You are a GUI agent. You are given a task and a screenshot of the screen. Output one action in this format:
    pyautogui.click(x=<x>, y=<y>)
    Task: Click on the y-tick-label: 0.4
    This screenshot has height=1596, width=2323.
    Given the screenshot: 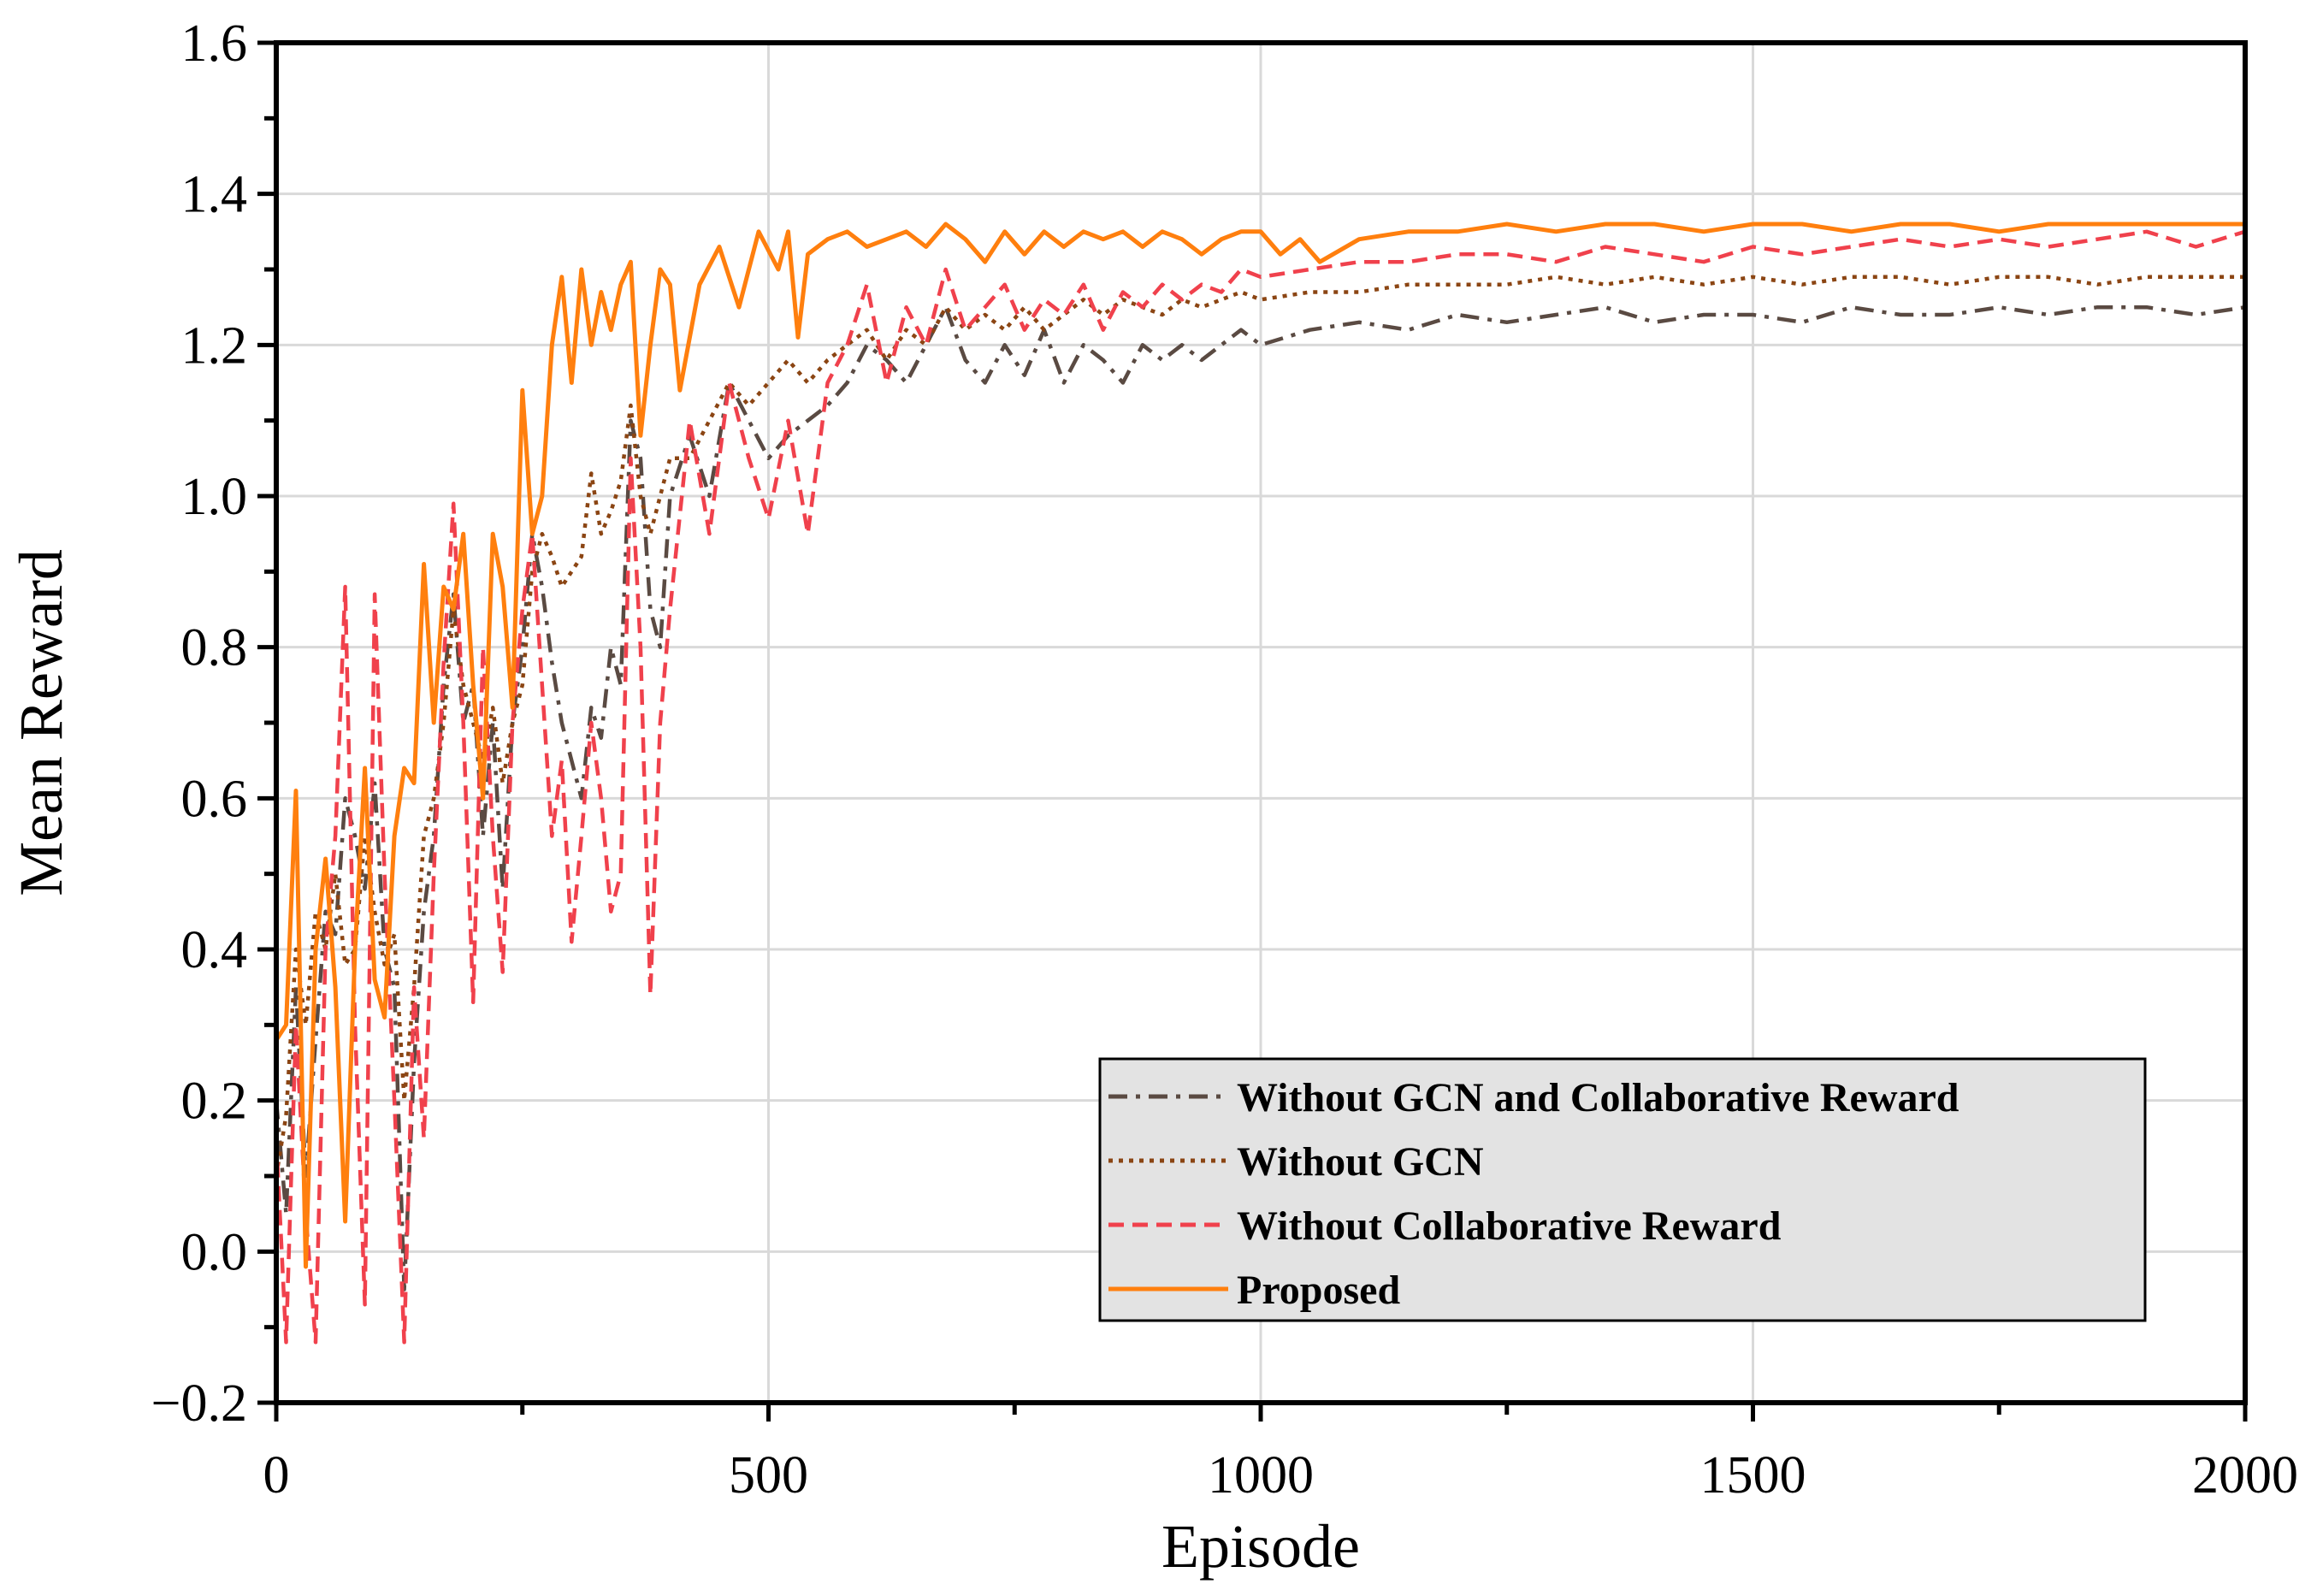 What is the action you would take?
    pyautogui.click(x=214, y=950)
    